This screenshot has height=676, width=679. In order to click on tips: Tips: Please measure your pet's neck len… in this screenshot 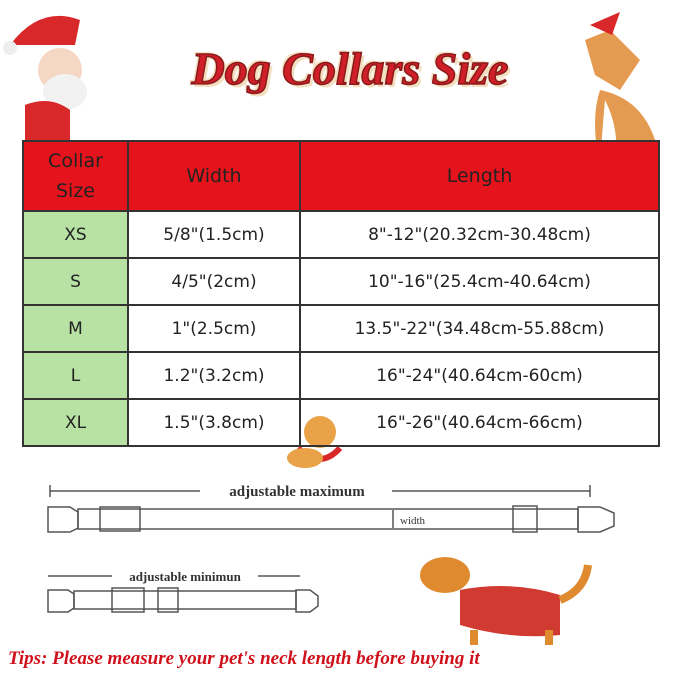, I will do `click(244, 658)`.